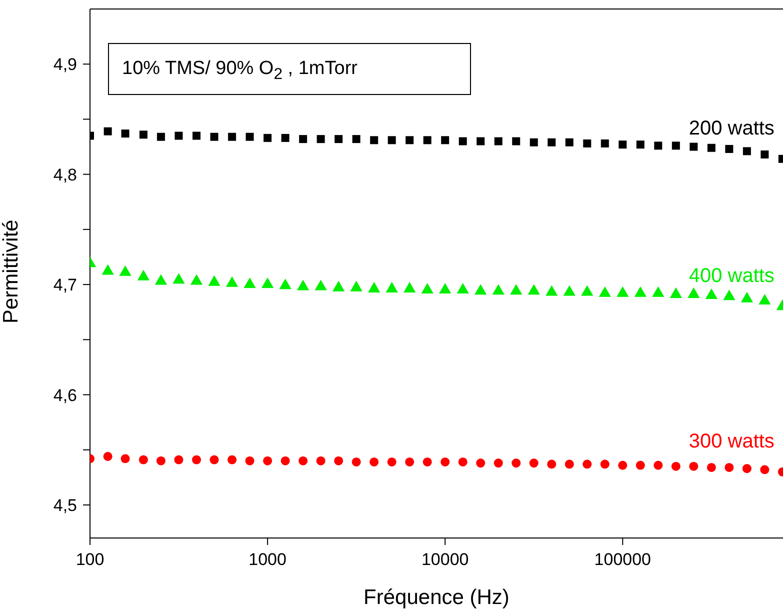 The image size is (783, 614). Describe the element at coordinates (731, 441) in the screenshot. I see `series-label: 300 watts` at that location.